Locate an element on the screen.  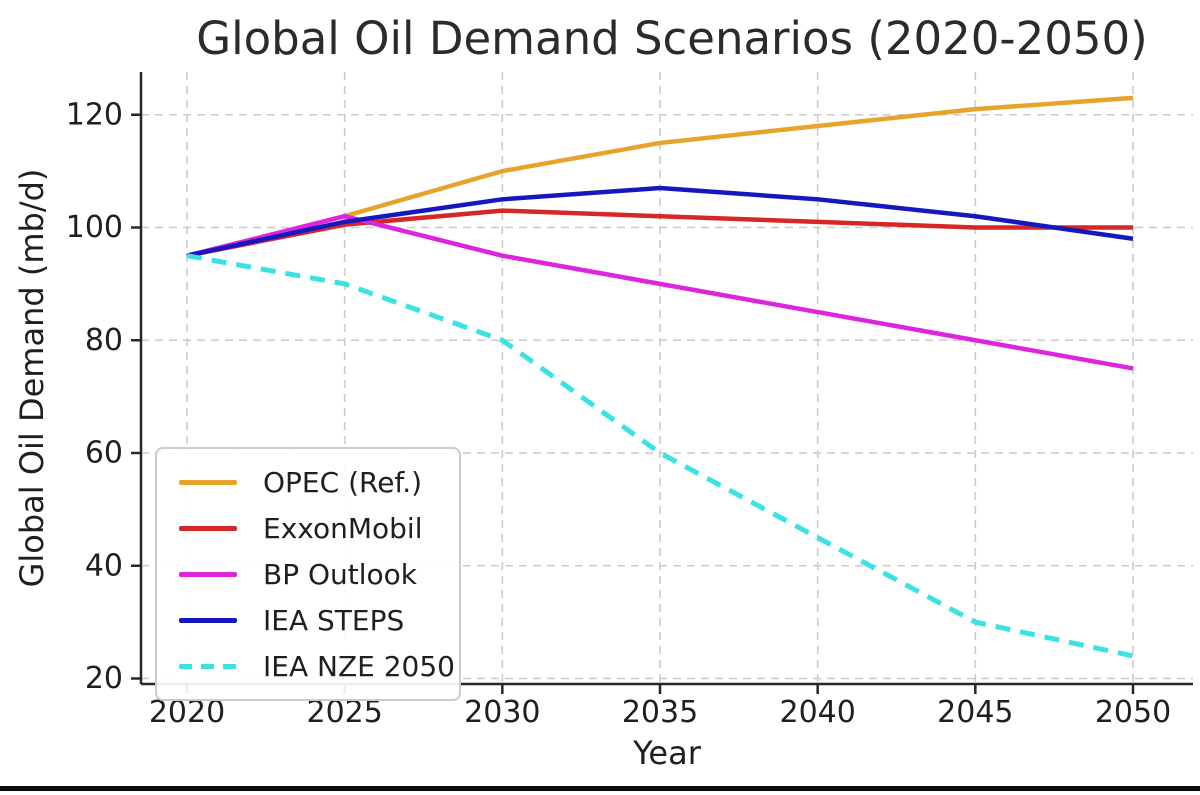
x-tick-label-2030: 2030 is located at coordinates (502, 712).